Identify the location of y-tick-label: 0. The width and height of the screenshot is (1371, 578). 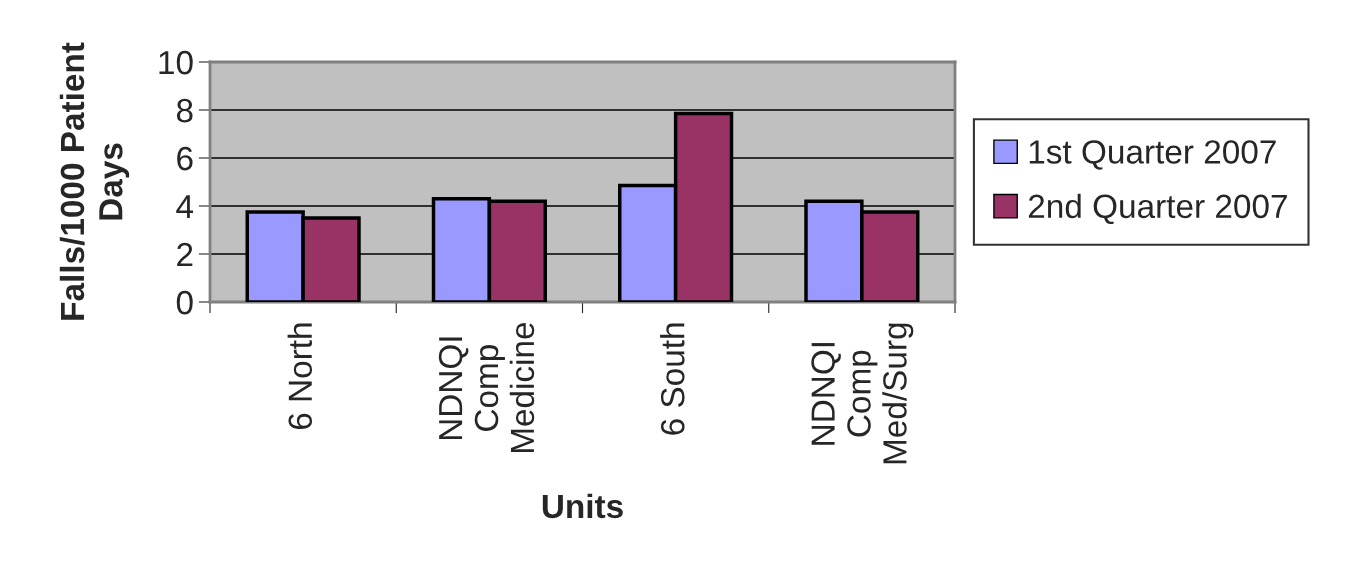
(184, 302).